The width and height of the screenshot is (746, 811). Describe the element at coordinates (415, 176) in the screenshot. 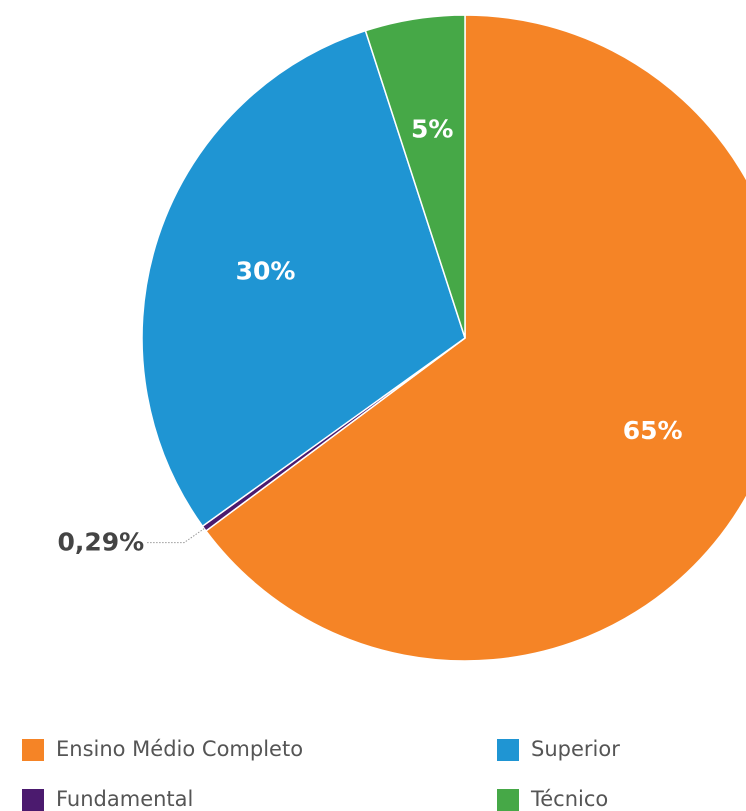

I see `pie-slice` at that location.